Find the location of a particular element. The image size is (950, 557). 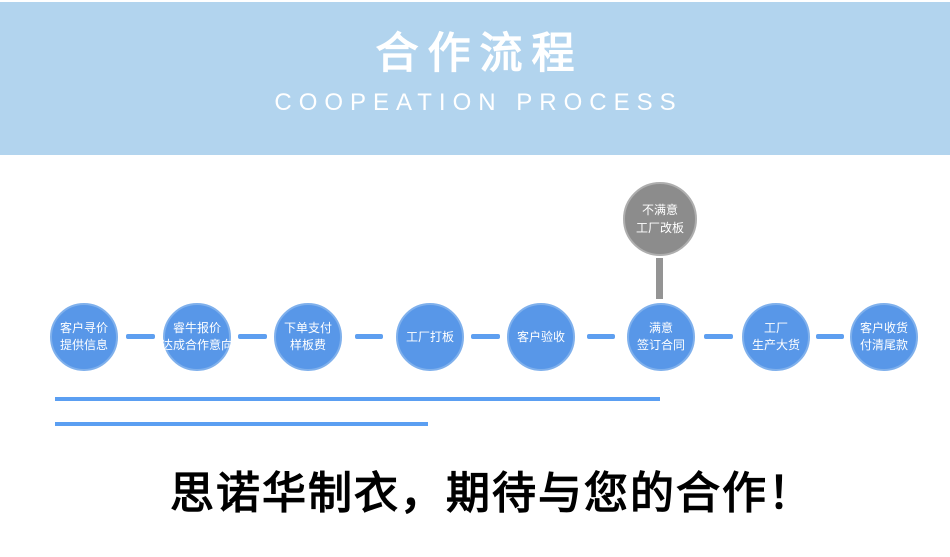

node-label-line: 样板费 is located at coordinates (307, 345).